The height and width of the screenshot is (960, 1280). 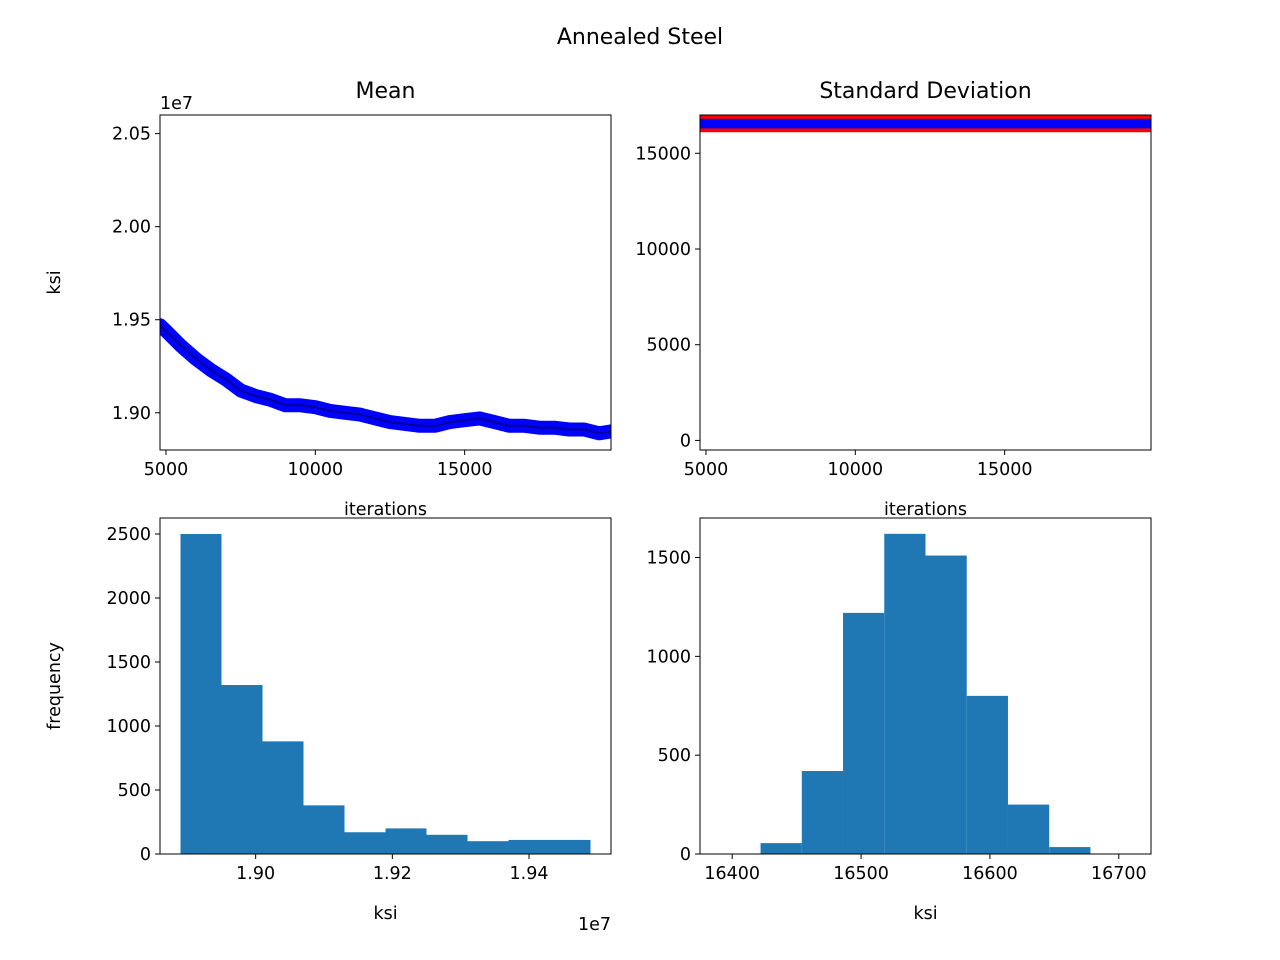 What do you see at coordinates (255, 874) in the screenshot?
I see `chart-mean_hist-xtick-label: 1.90` at bounding box center [255, 874].